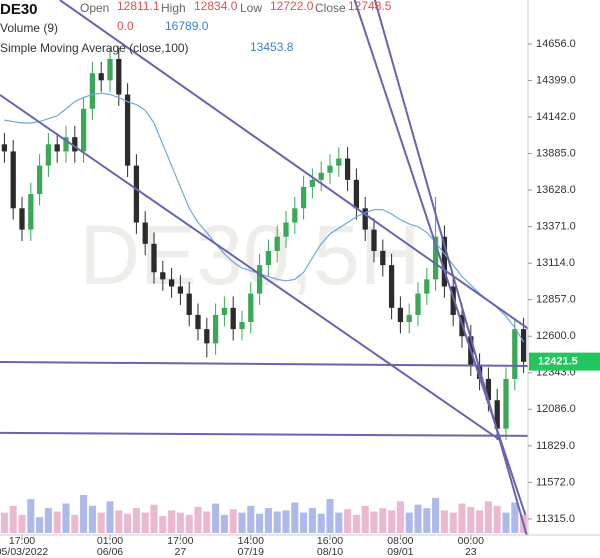  Describe the element at coordinates (556, 336) in the screenshot. I see `y-tick-label: 12600.0` at that location.